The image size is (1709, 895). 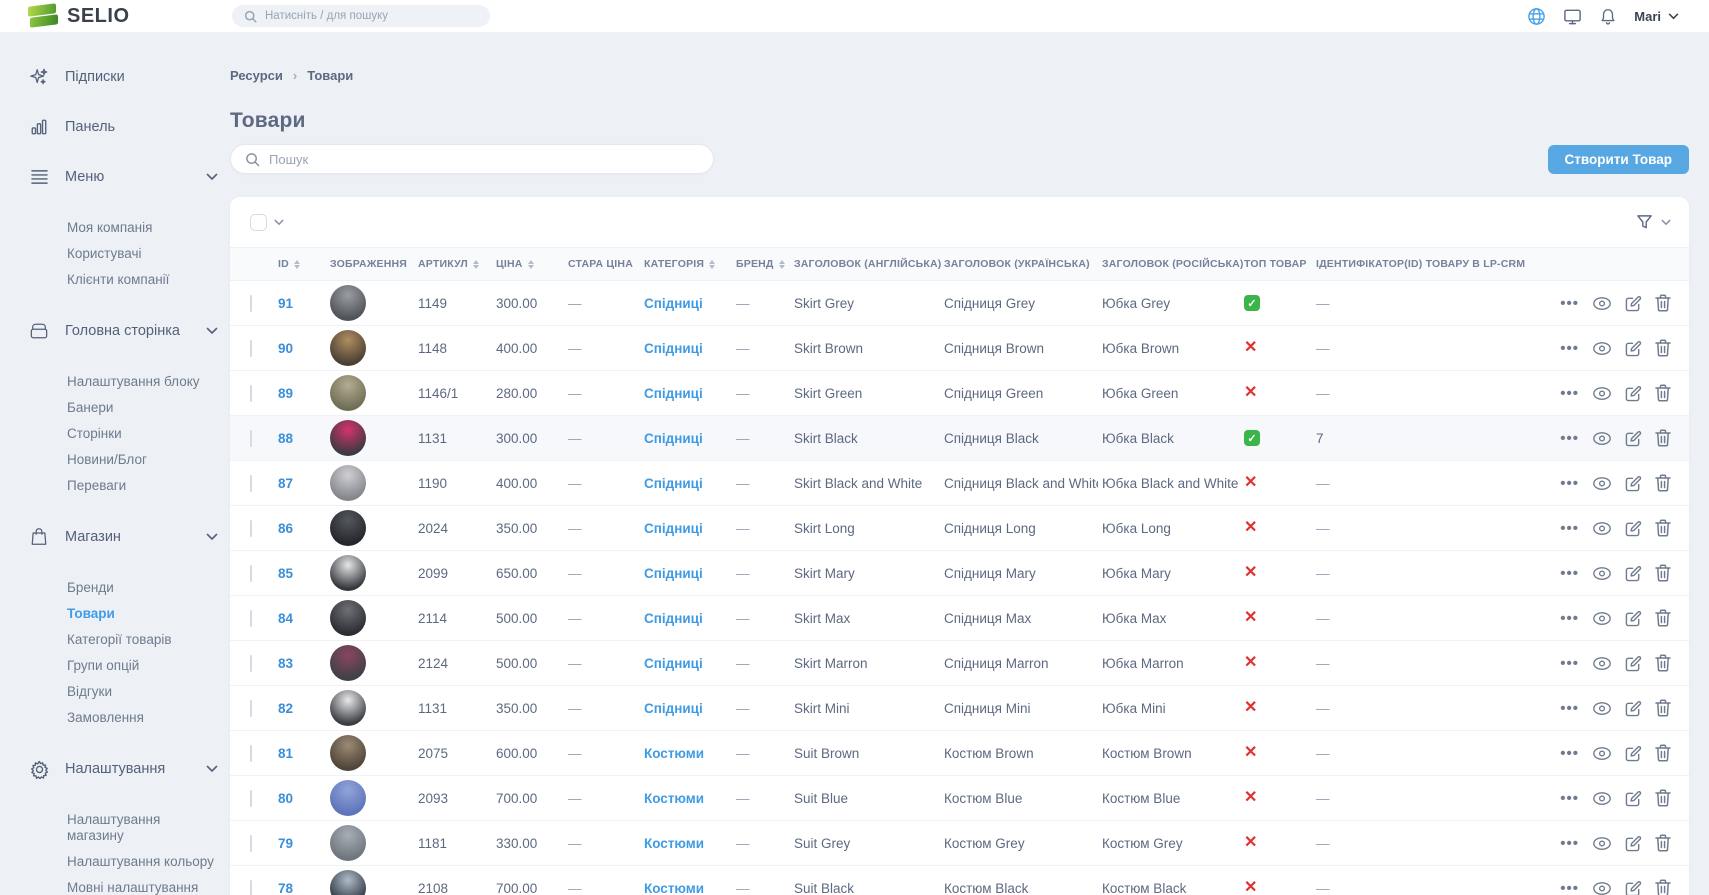 What do you see at coordinates (286, 393) in the screenshot?
I see `product-id-link: 89` at bounding box center [286, 393].